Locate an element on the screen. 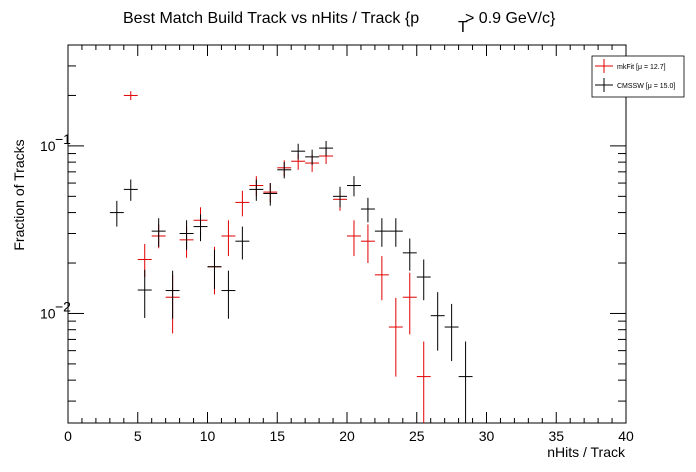 The width and height of the screenshot is (696, 472). y-tick-label-exponent: −1 is located at coordinates (63, 139).